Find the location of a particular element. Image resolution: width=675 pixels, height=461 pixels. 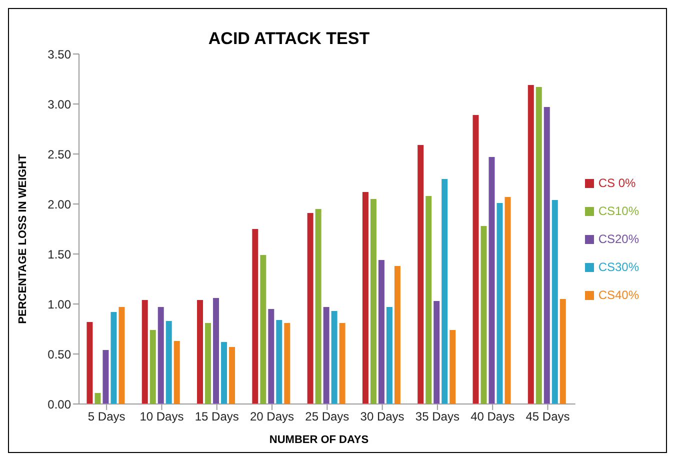

x-tick-label: 20 Days is located at coordinates (272, 417).